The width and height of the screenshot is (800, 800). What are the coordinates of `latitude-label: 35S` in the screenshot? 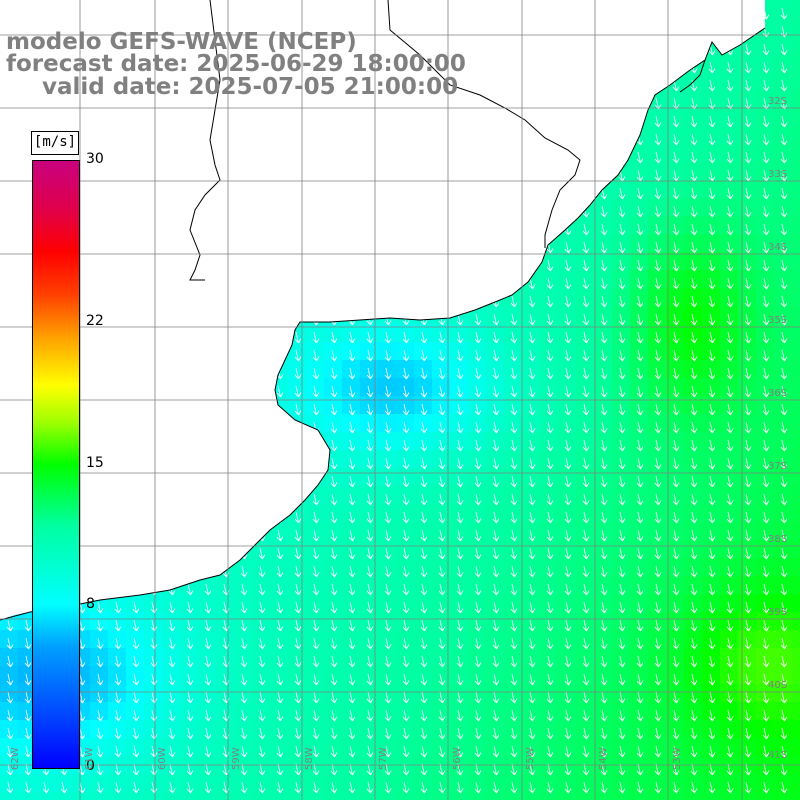 It's located at (778, 320).